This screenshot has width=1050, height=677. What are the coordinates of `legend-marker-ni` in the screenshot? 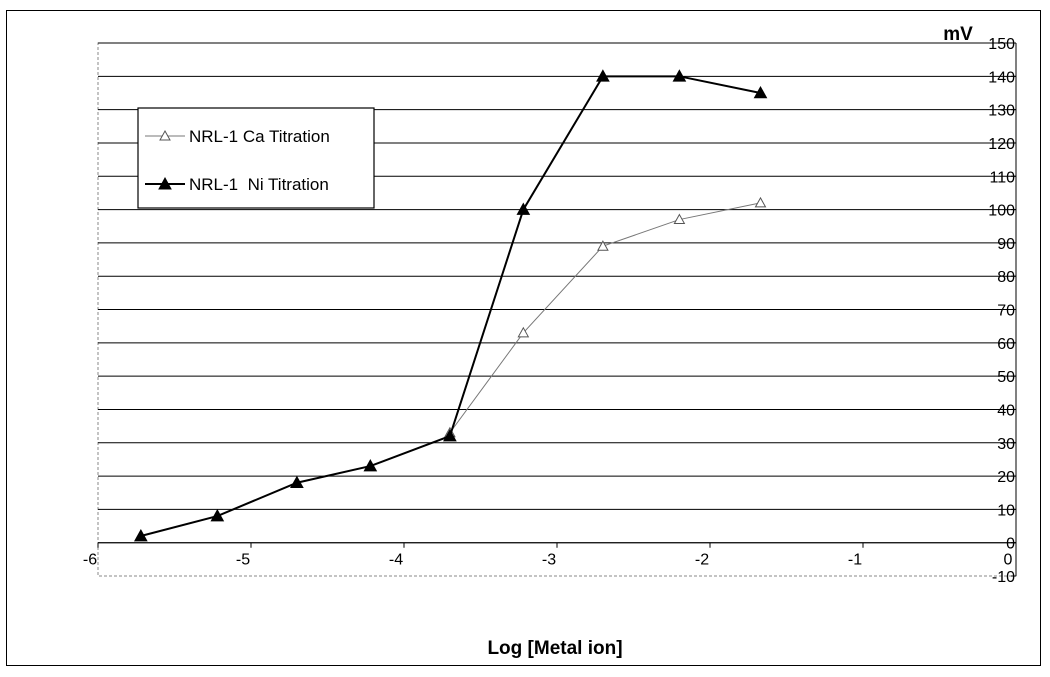 It's located at (165, 183).